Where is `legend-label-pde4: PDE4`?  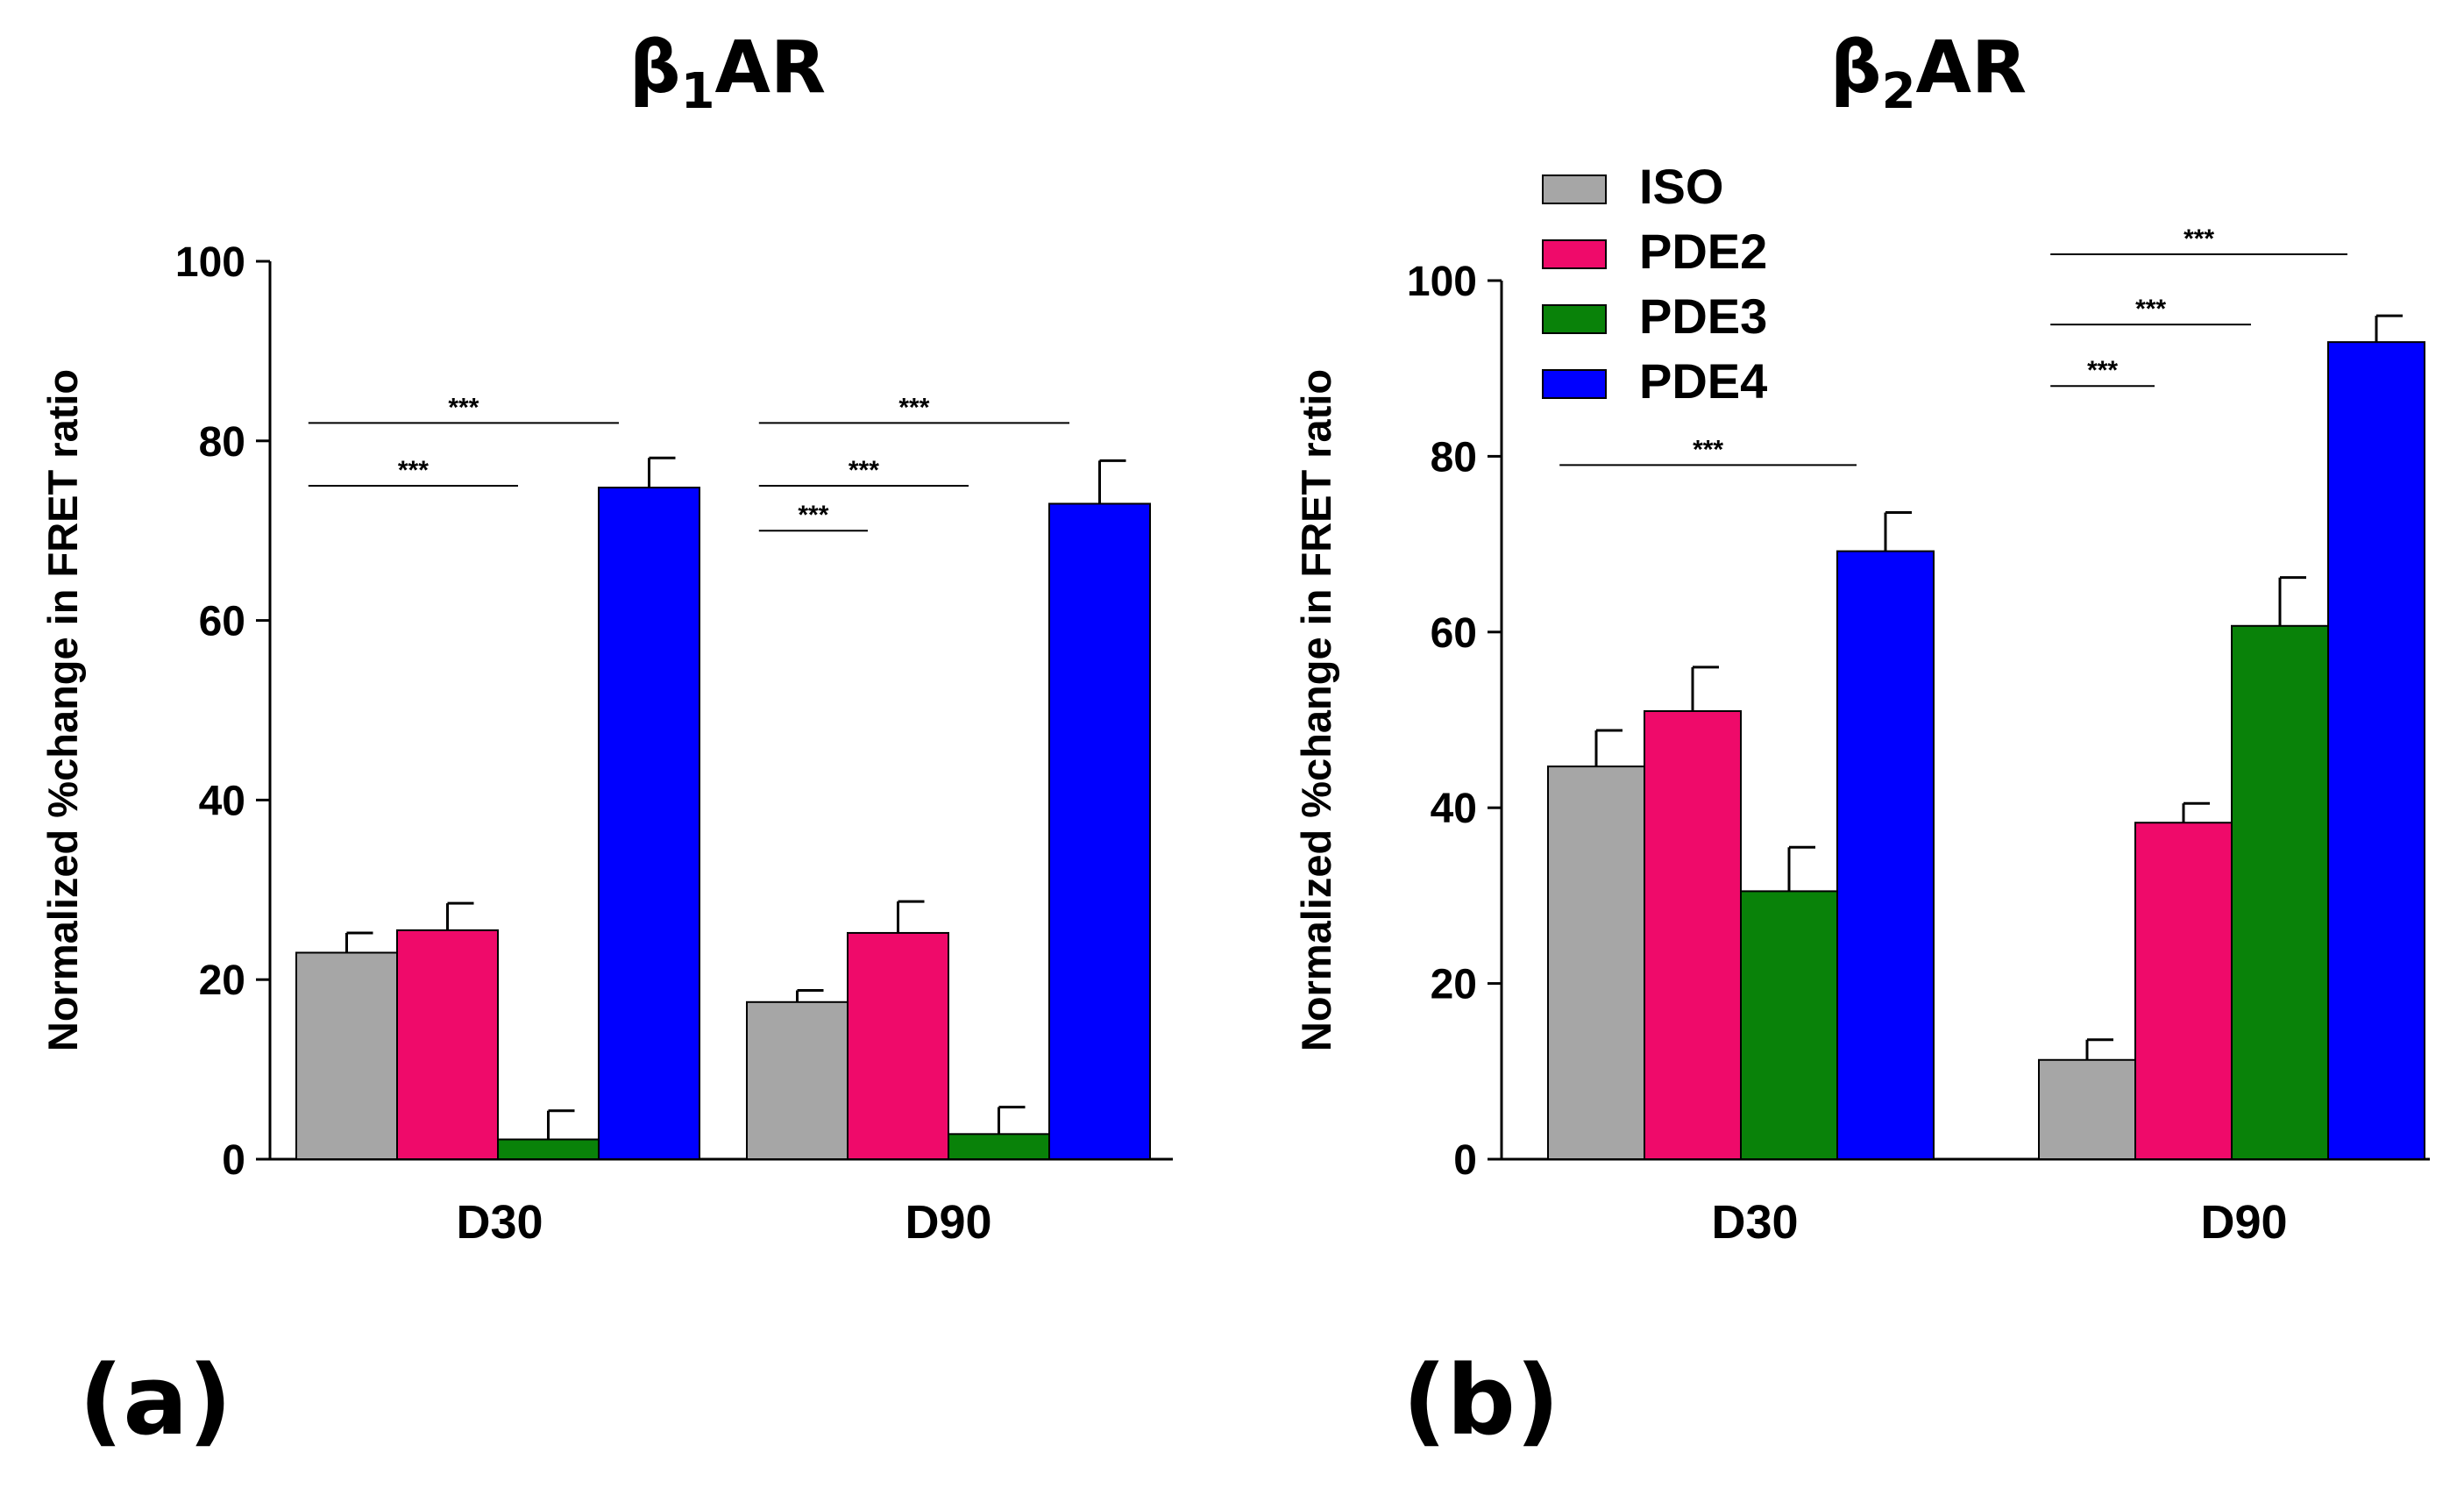
legend-label-pde4: PDE4 is located at coordinates (1703, 381).